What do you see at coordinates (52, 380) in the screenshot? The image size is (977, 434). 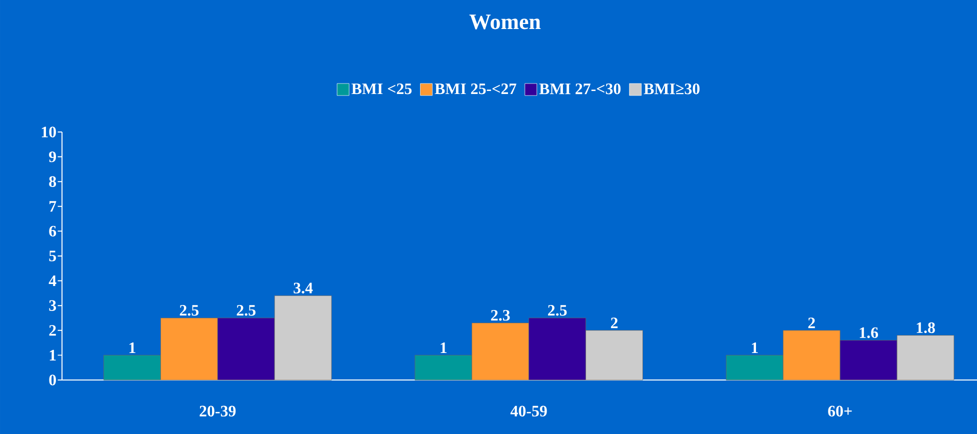 I see `y-tick-label: 0` at bounding box center [52, 380].